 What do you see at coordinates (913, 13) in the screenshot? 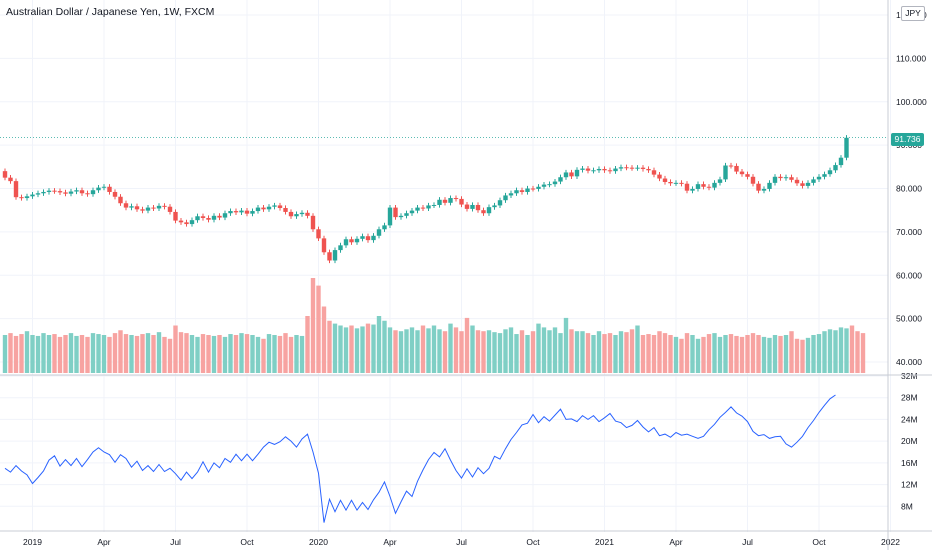
I see `currency-badge: JPY` at bounding box center [913, 13].